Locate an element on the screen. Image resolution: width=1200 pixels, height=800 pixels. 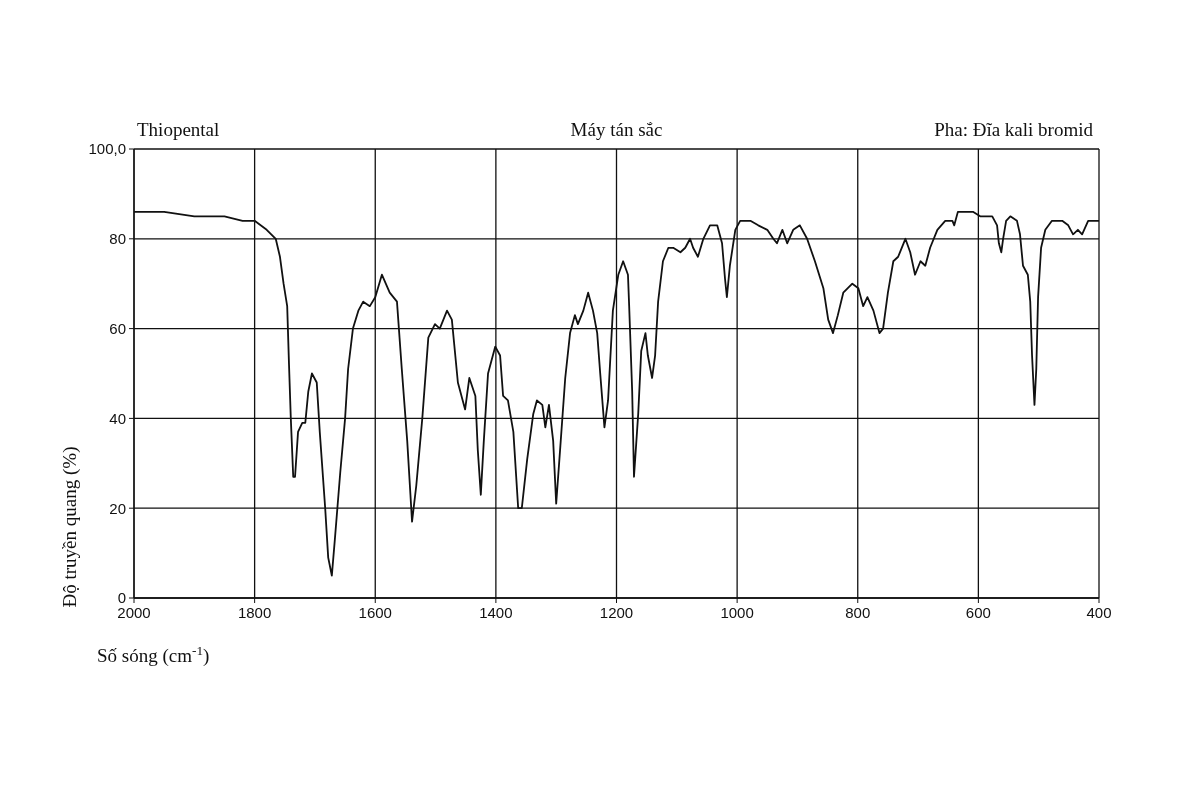
y-tick-label: 60 is located at coordinates (117, 328).